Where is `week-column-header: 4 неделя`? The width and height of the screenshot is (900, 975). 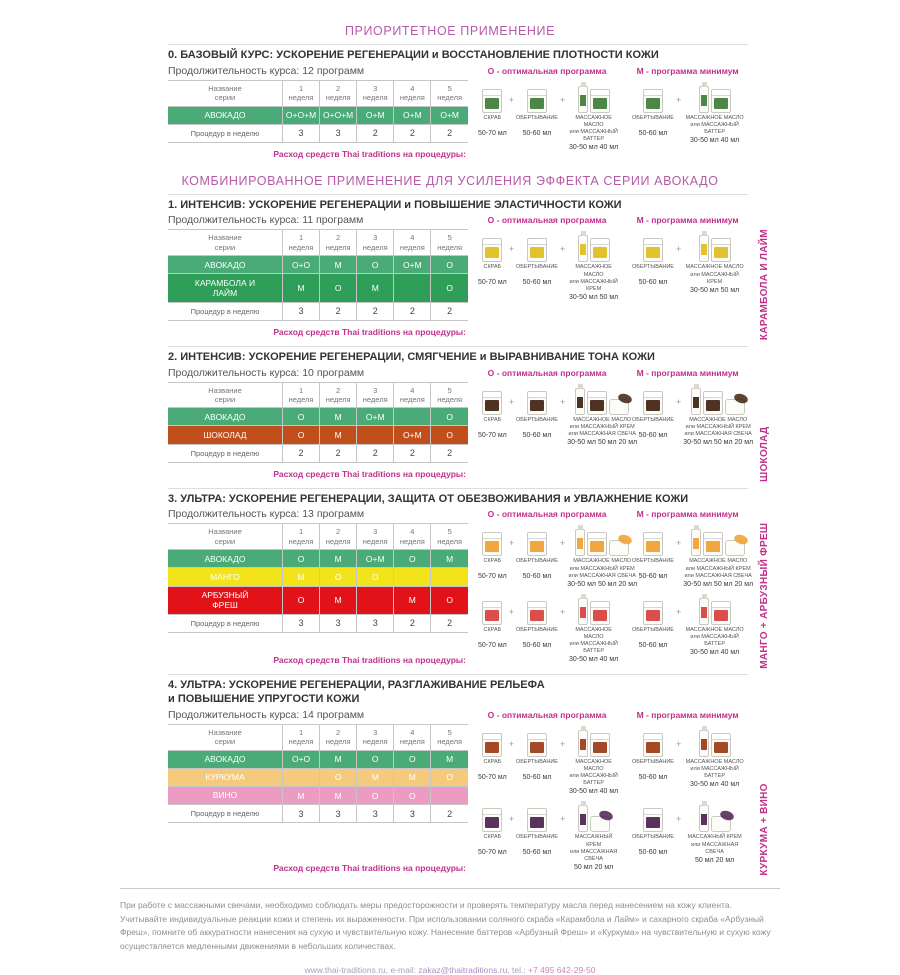 week-column-header: 4 неделя is located at coordinates (412, 395).